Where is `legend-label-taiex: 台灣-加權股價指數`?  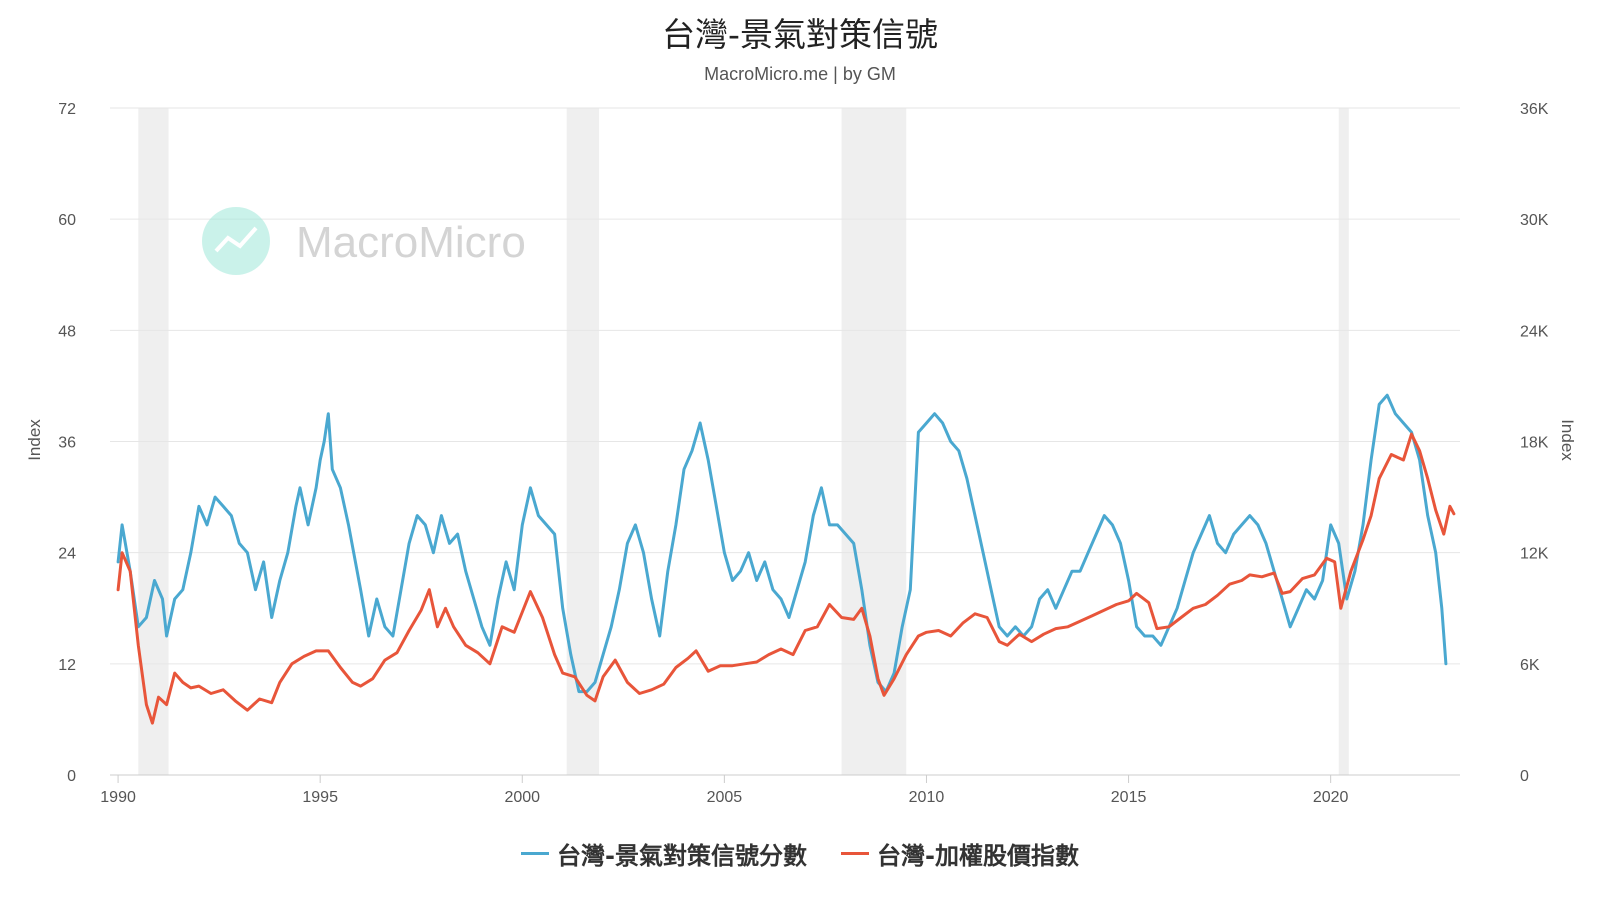
legend-label-taiex: 台灣-加權股價指數 is located at coordinates (978, 856).